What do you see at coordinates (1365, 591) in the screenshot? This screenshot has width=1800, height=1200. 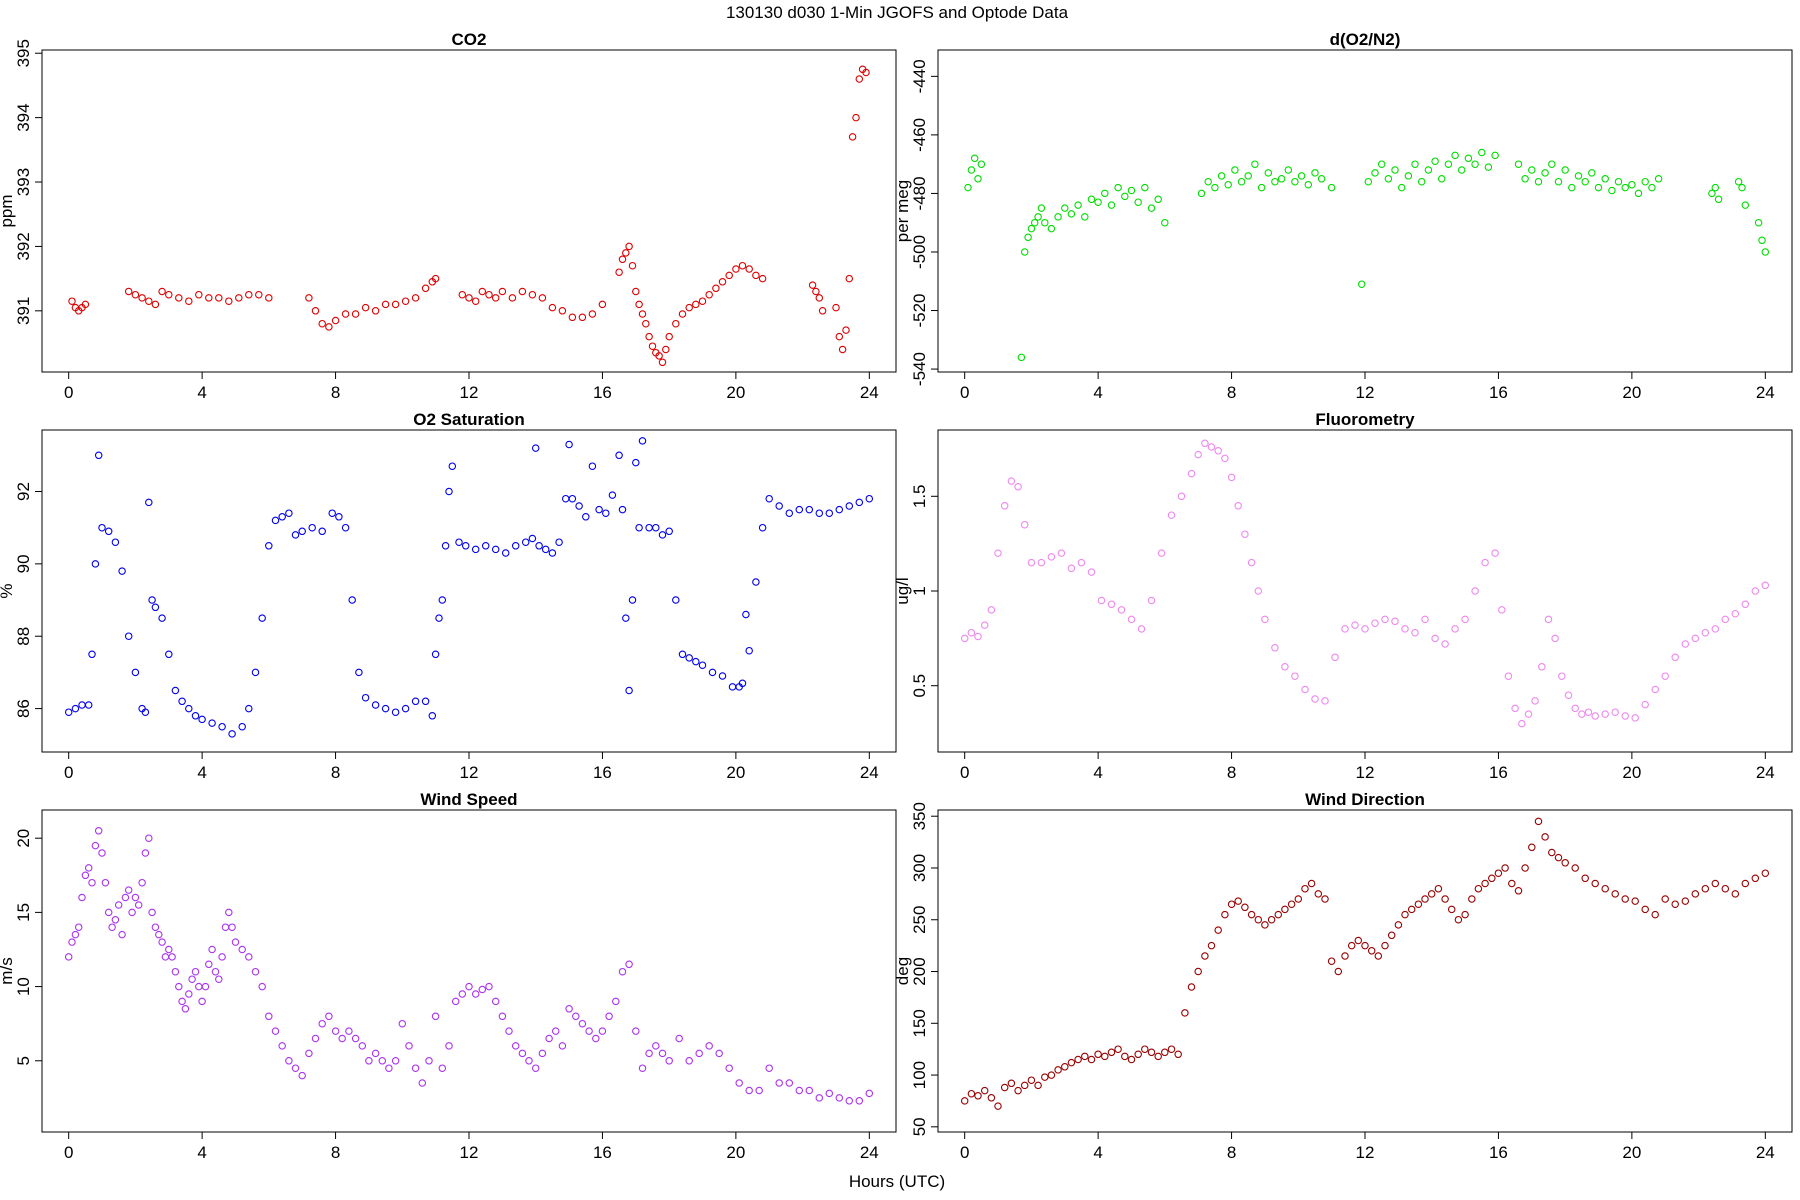 I see `plot-frame` at bounding box center [1365, 591].